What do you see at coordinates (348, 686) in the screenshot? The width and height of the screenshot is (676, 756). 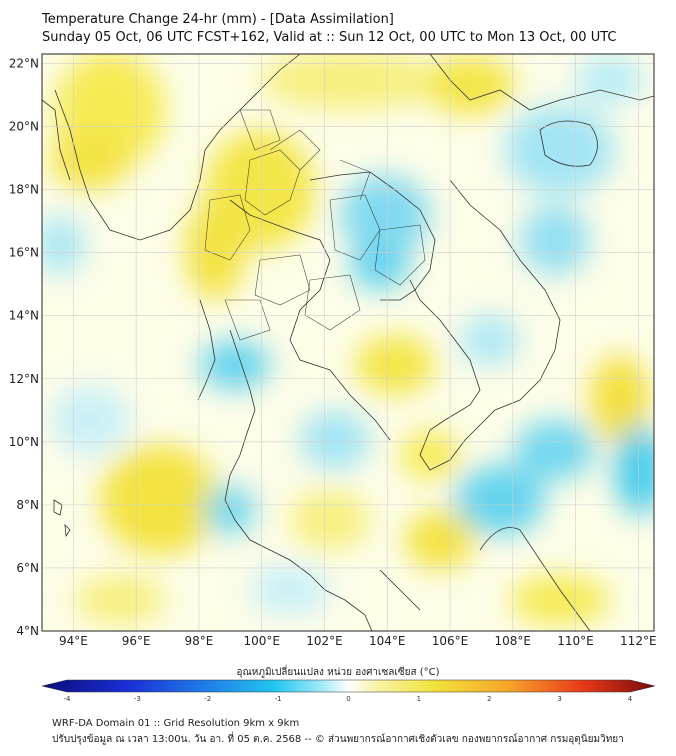 I see `colorbar-bar` at bounding box center [348, 686].